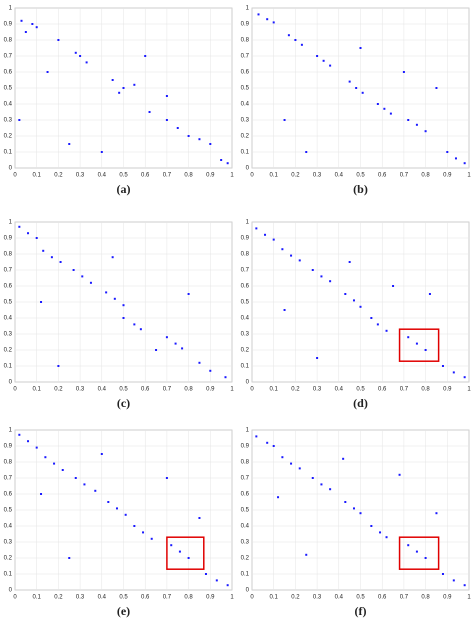  Describe the element at coordinates (123, 403) in the screenshot. I see `panel-caption: (c)` at that location.